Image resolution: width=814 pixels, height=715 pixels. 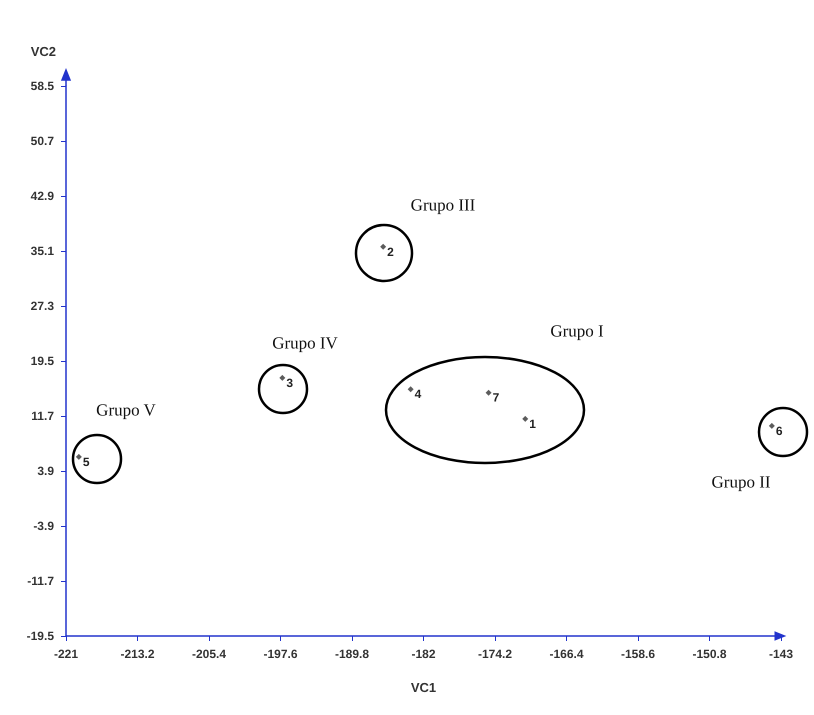 What do you see at coordinates (779, 431) in the screenshot?
I see `annotation: 6` at bounding box center [779, 431].